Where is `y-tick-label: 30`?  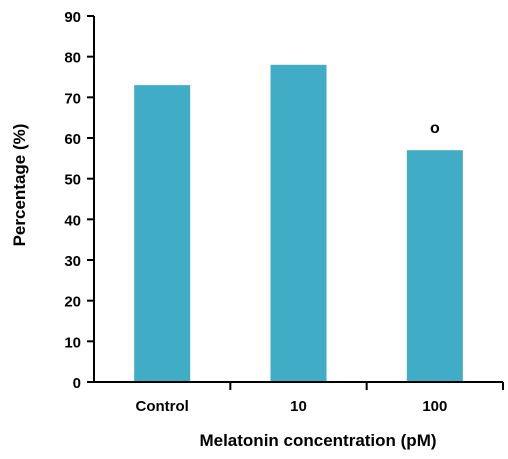
y-tick-label: 30 is located at coordinates (72, 261).